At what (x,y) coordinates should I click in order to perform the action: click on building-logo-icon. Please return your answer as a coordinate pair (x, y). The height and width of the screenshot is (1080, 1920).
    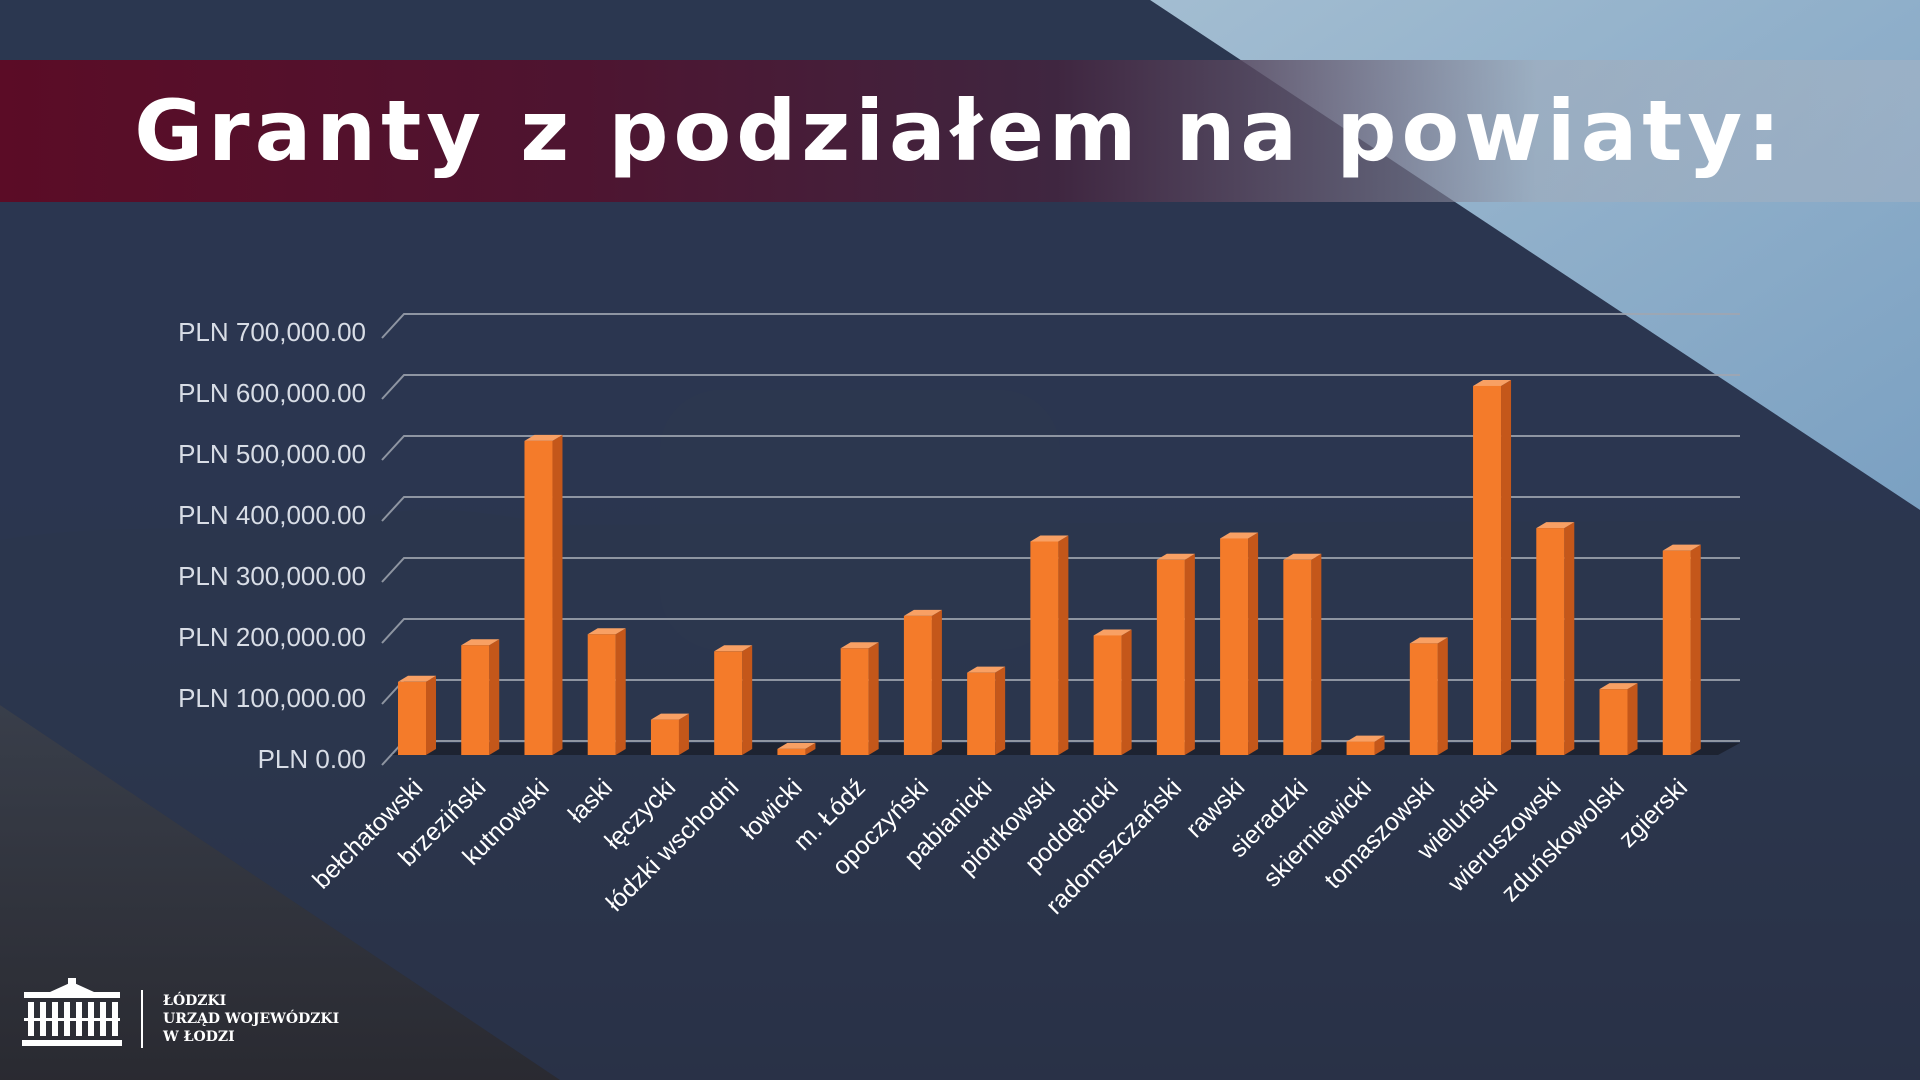
    Looking at the image, I should click on (72, 1012).